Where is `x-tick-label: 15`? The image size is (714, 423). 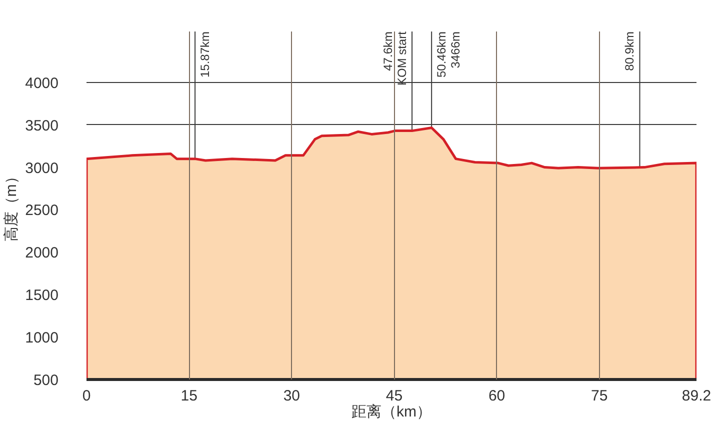 x-tick-label: 15 is located at coordinates (189, 396).